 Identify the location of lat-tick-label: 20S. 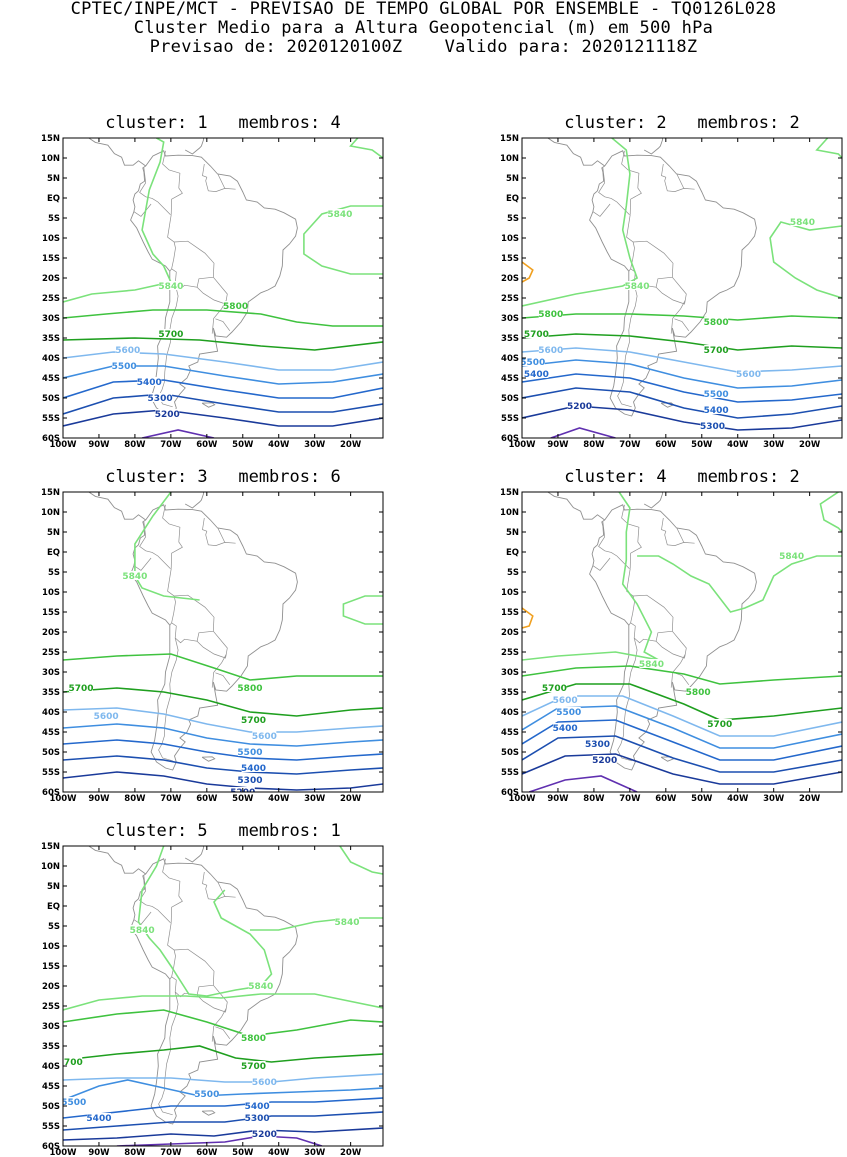
(51, 987).